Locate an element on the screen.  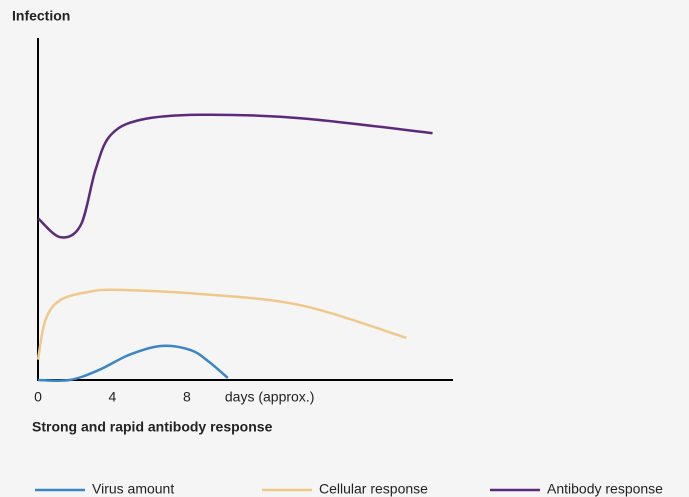
x-axis-label: days (approx.) is located at coordinates (269, 397).